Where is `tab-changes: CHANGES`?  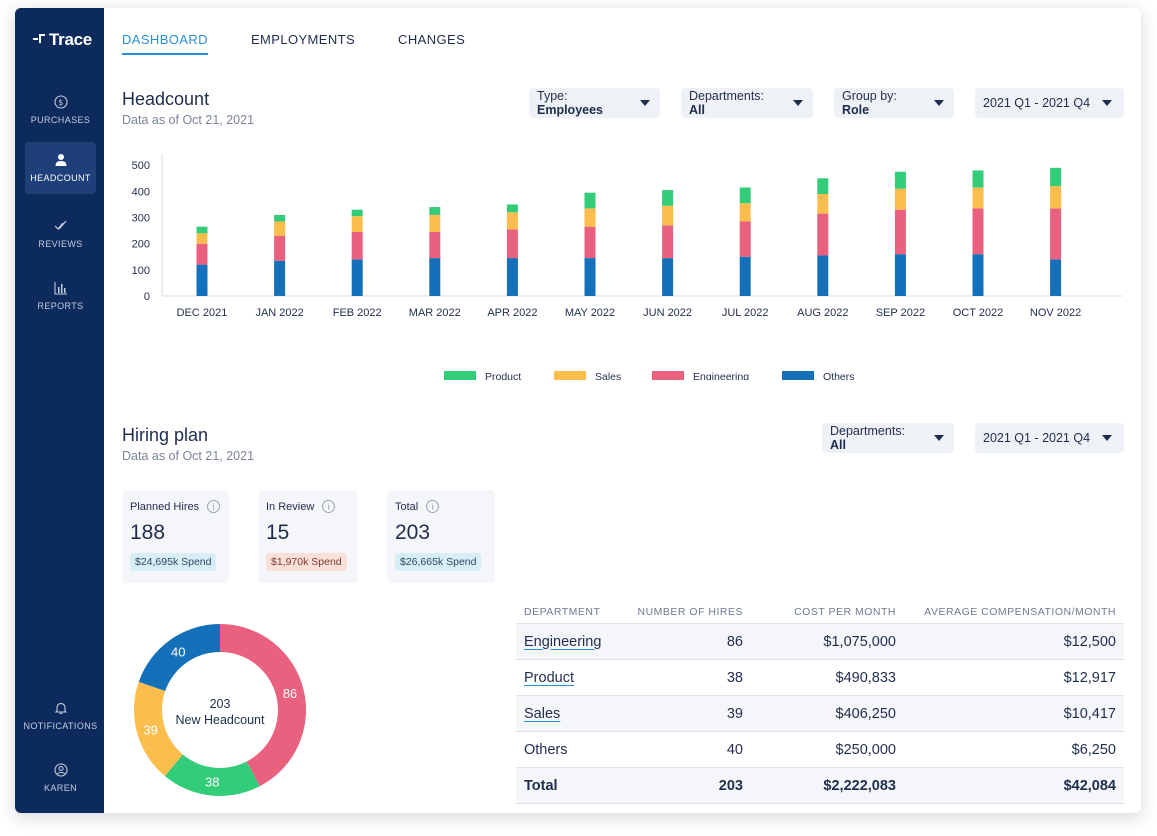 tab-changes: CHANGES is located at coordinates (432, 39).